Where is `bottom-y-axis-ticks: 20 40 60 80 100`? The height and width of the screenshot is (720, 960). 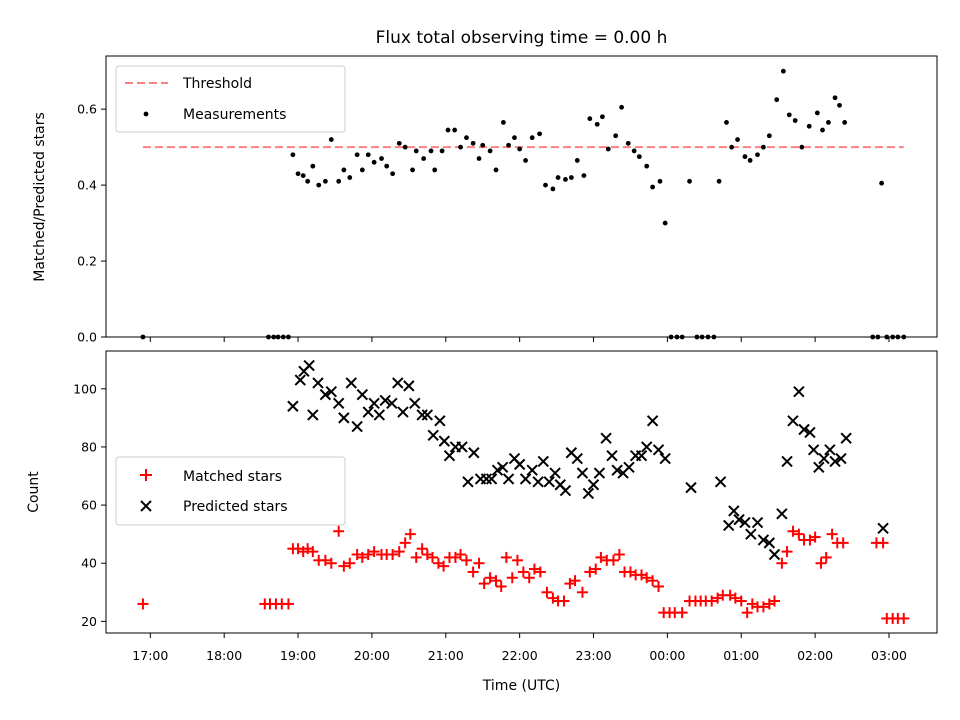 bottom-y-axis-ticks: 20 40 60 80 100 is located at coordinates (89, 505).